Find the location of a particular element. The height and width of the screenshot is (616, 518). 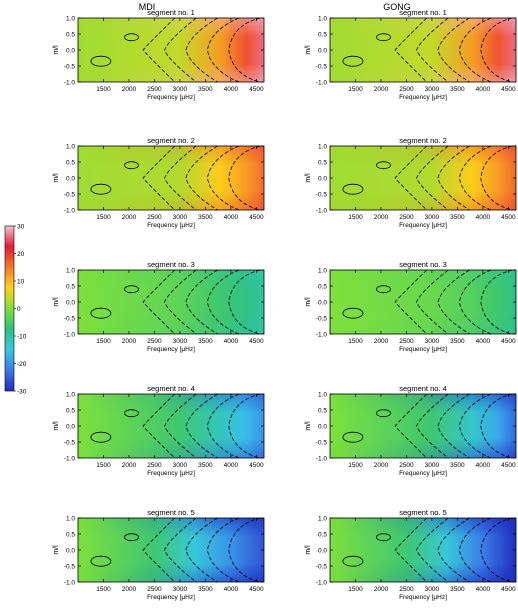

colorbar: 30 20 10 0 -10 -20 -30 is located at coordinates (15, 309).